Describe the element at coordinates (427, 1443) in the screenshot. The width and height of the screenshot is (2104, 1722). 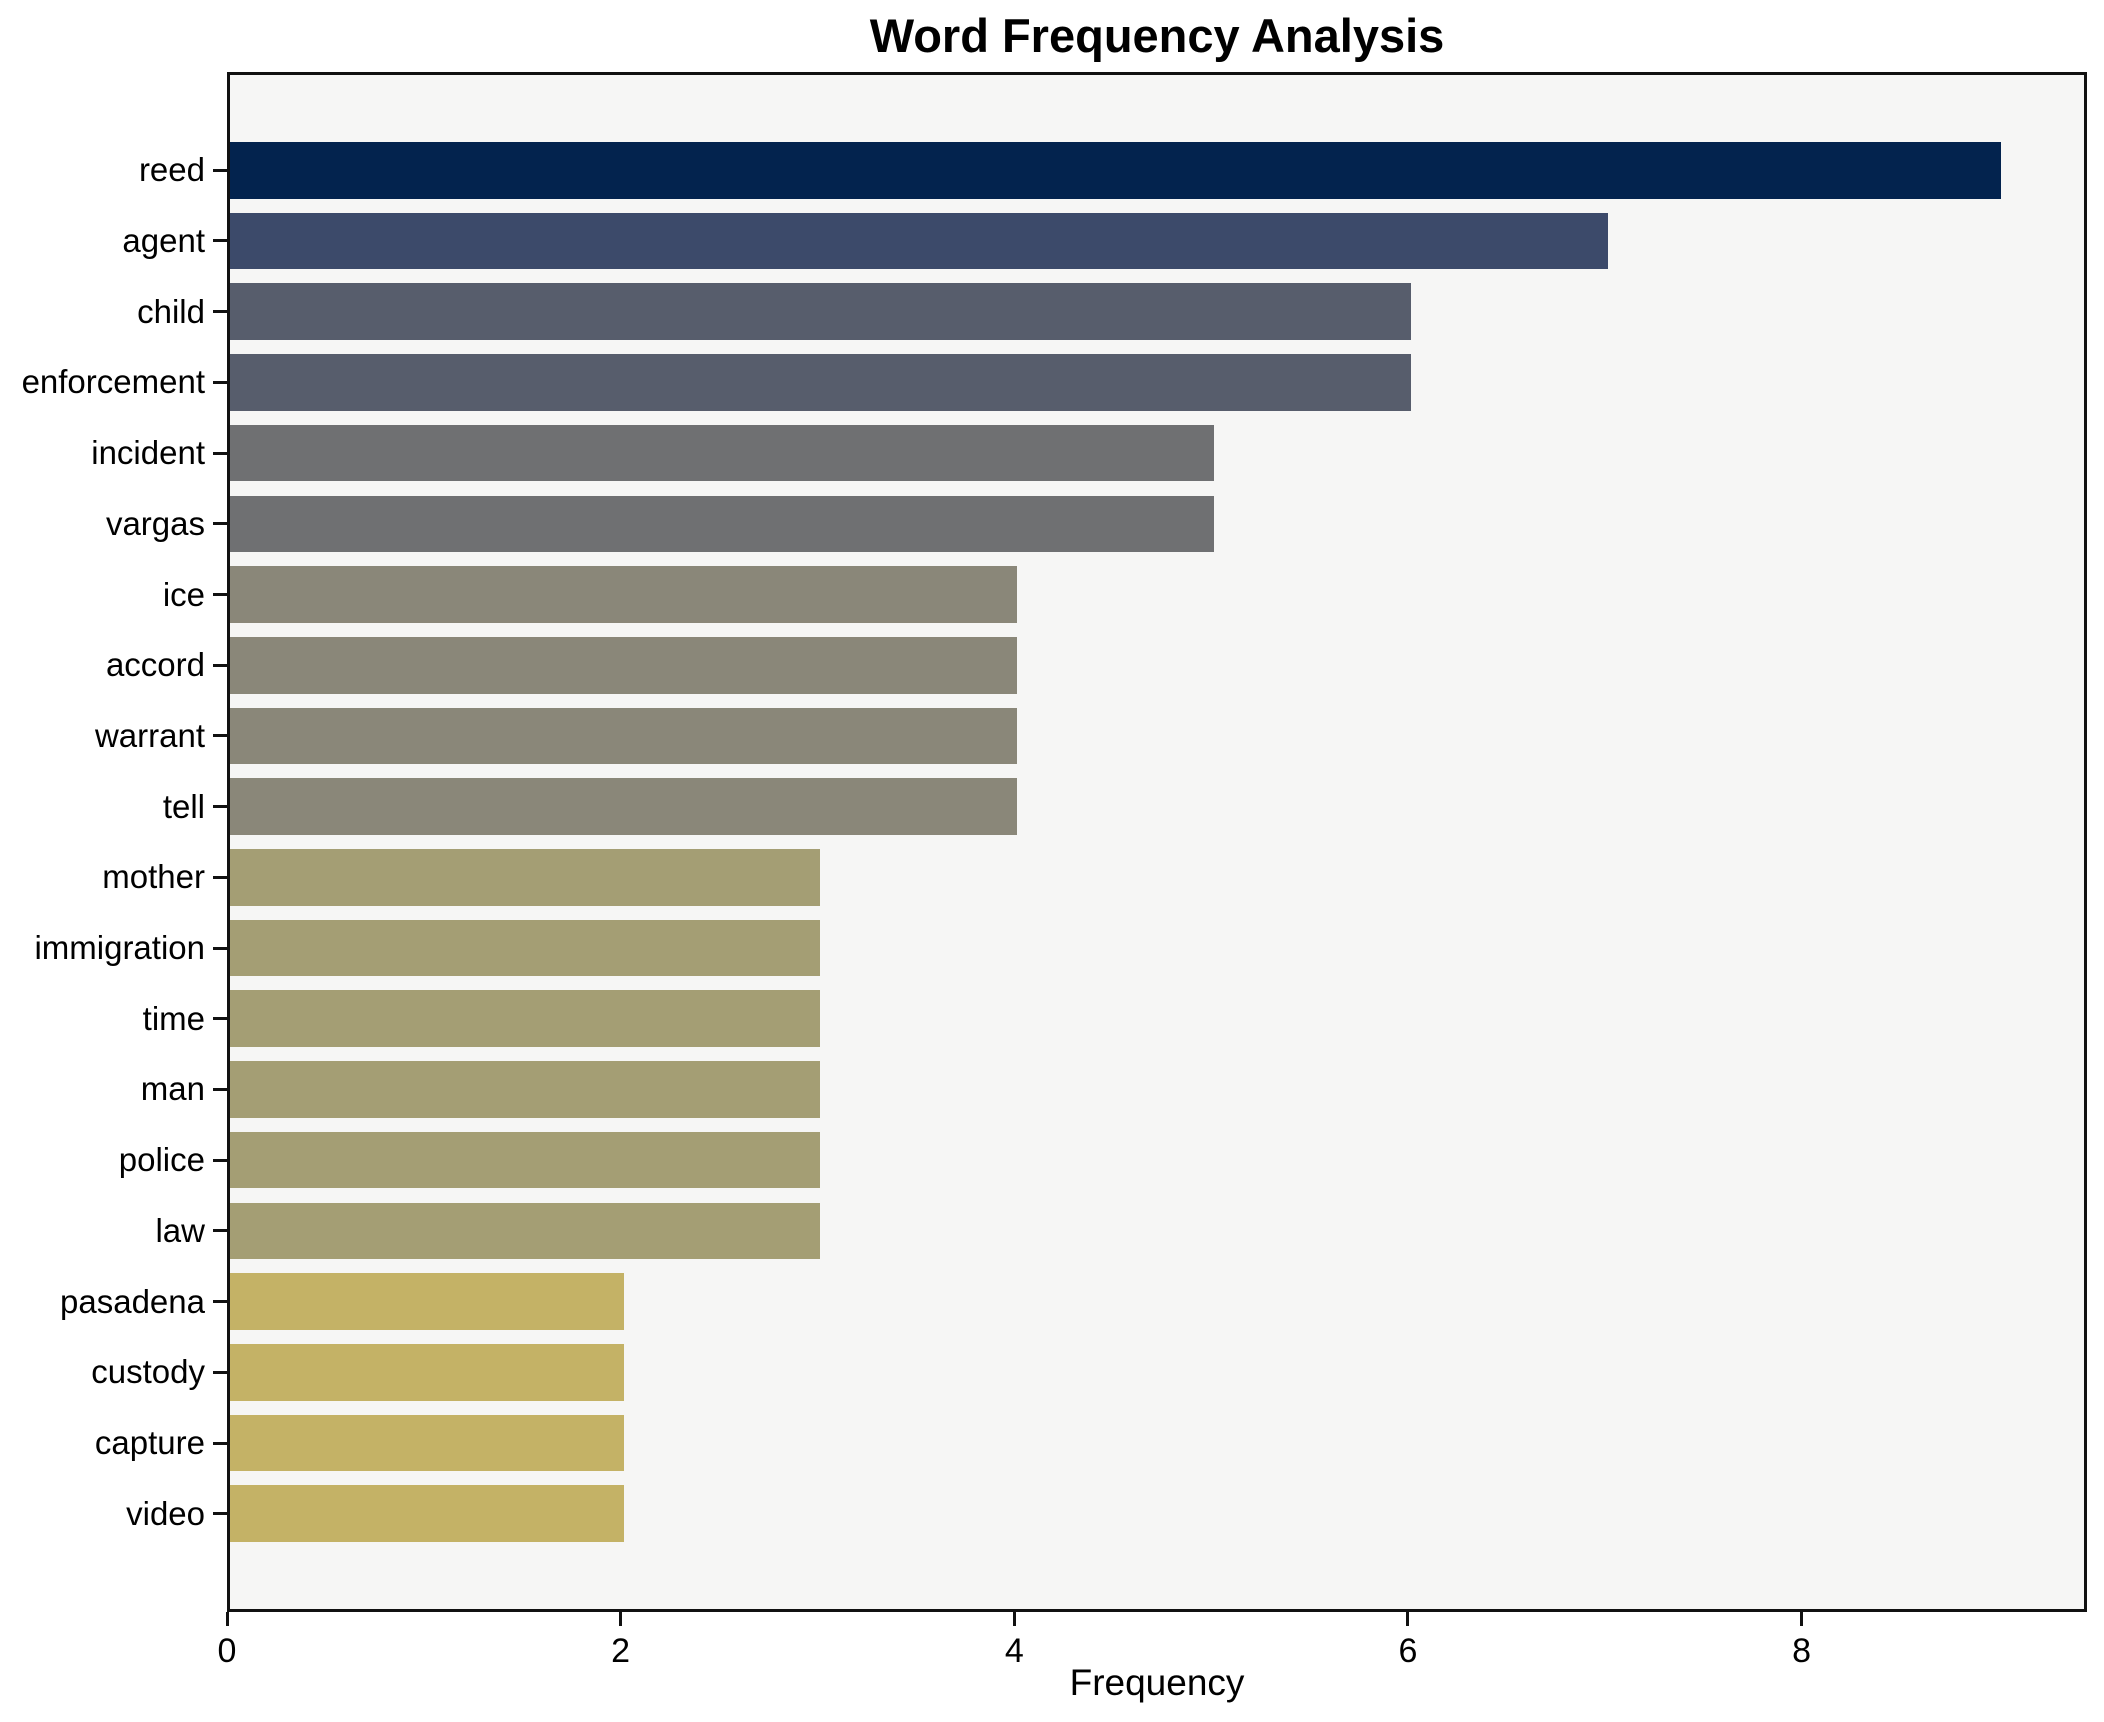
I see `bar-capture` at that location.